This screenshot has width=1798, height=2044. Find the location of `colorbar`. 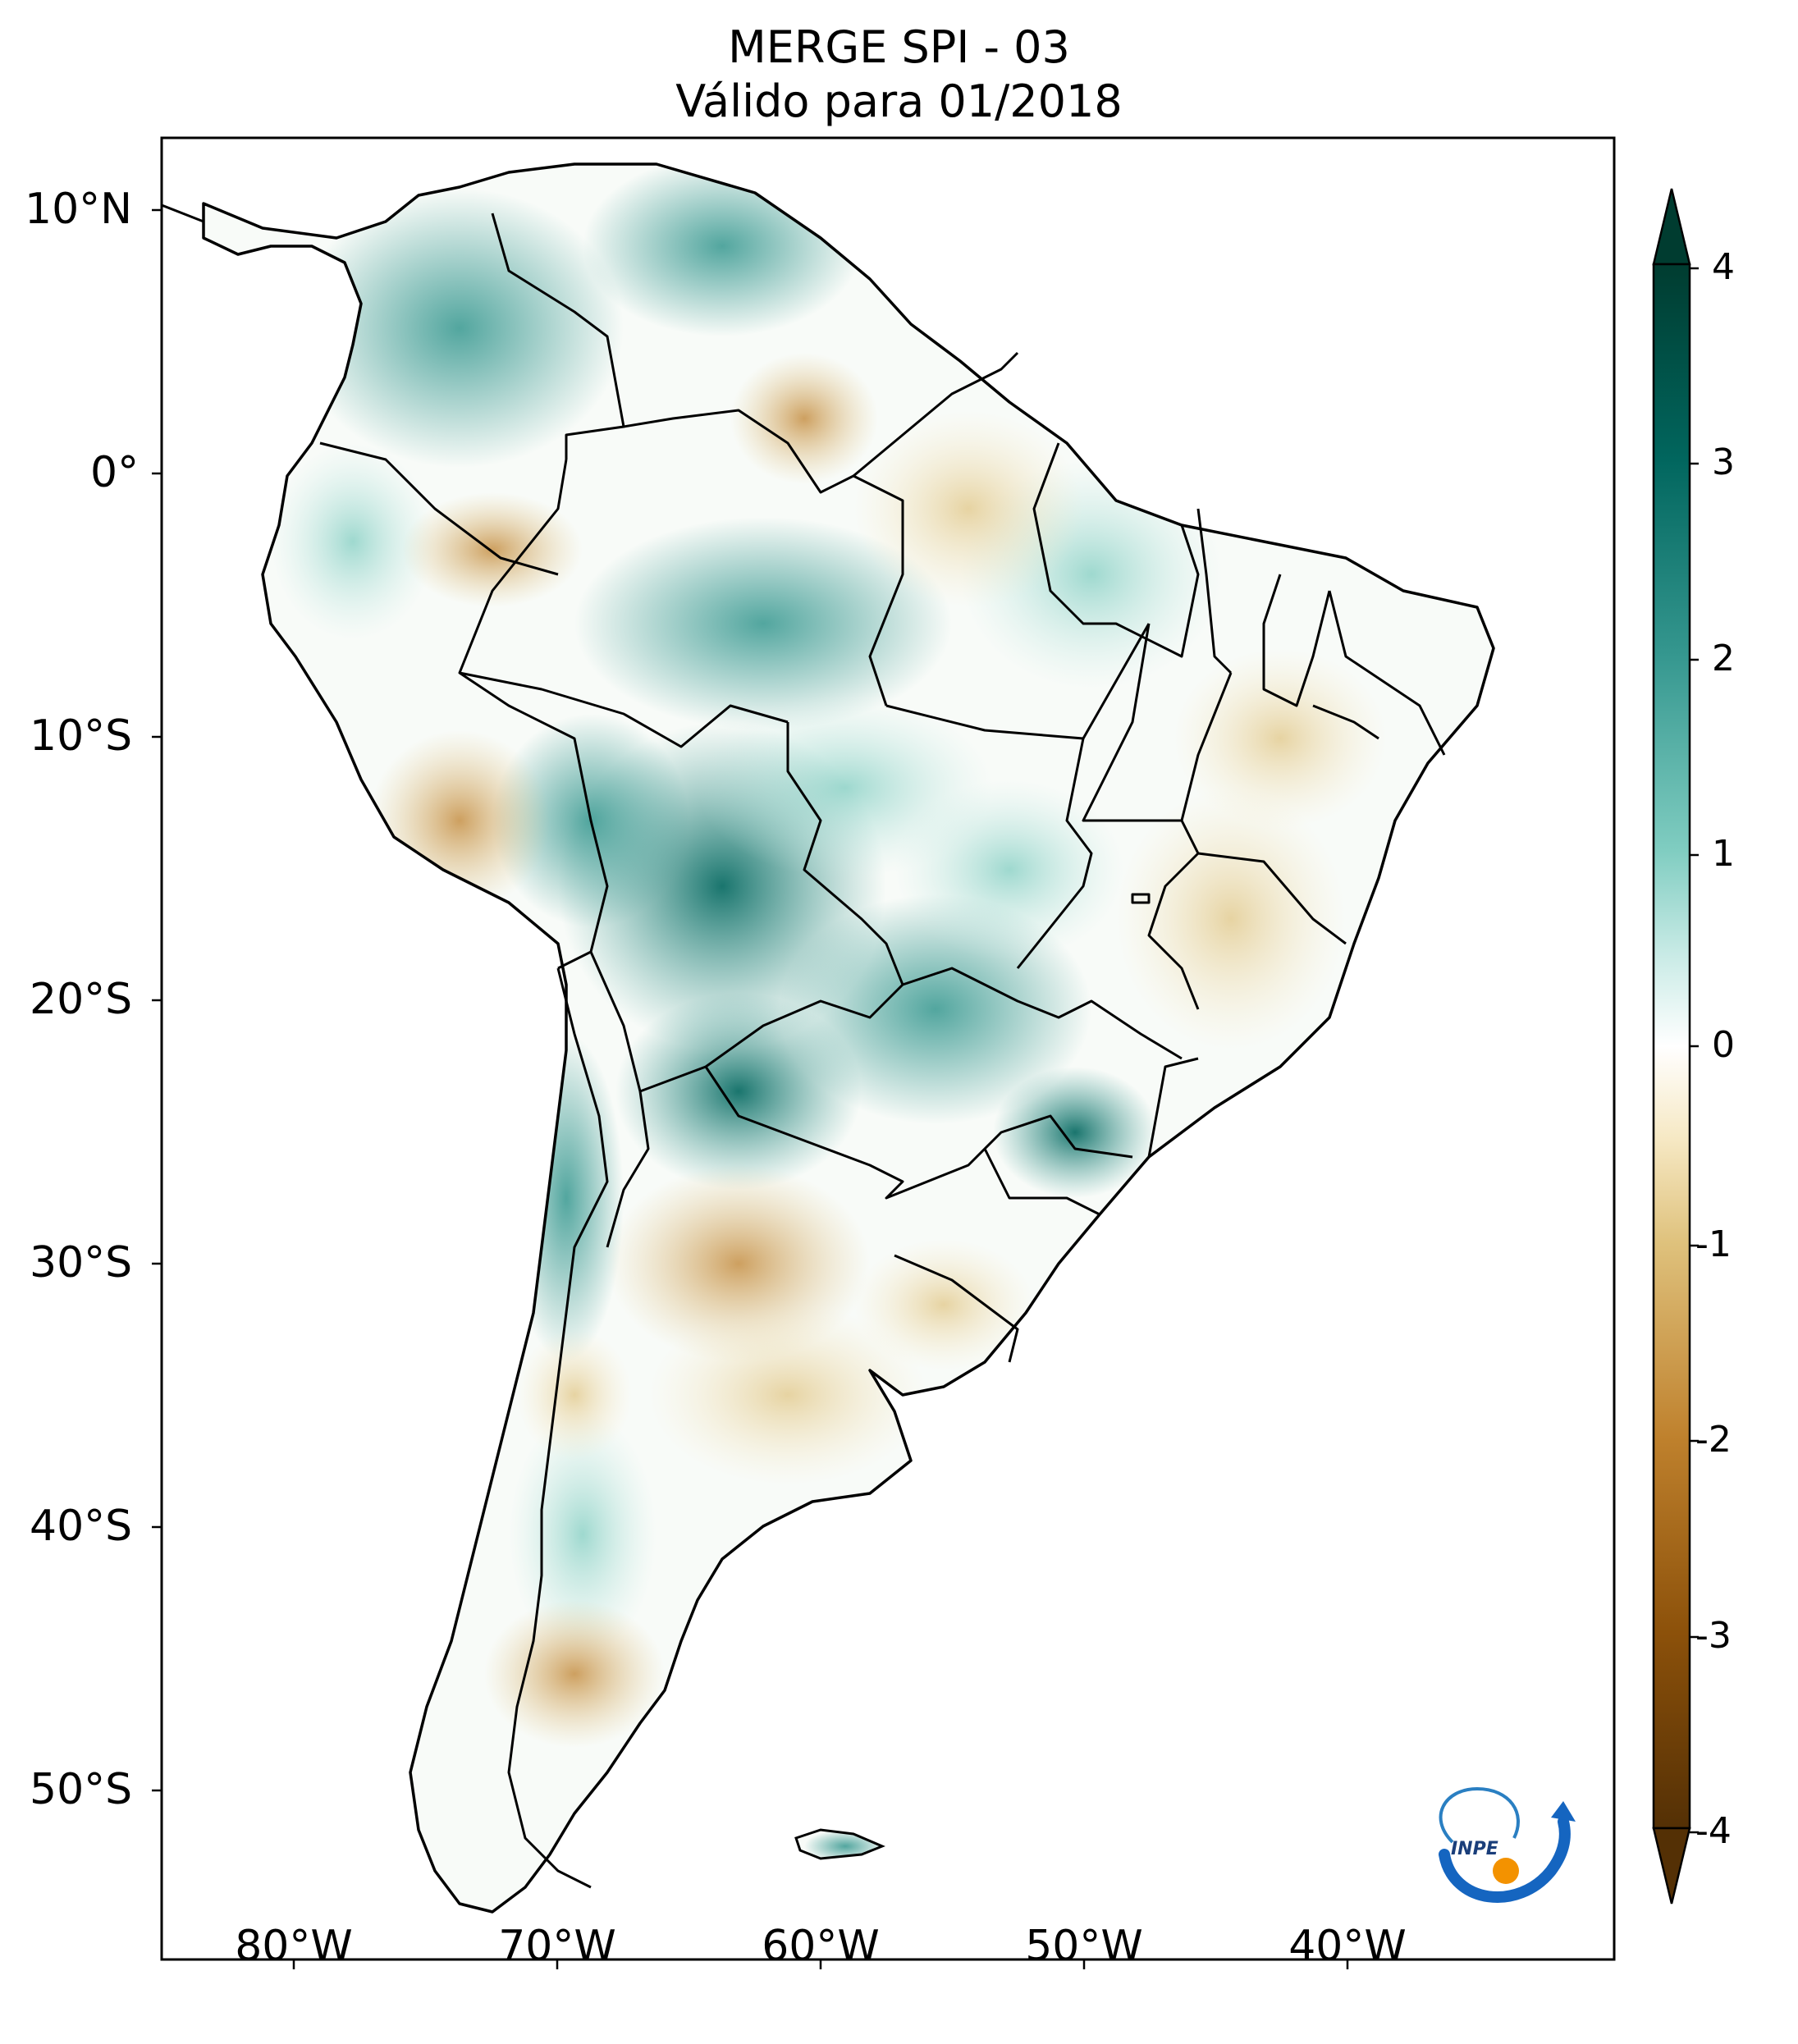

colorbar is located at coordinates (1675, 1046).